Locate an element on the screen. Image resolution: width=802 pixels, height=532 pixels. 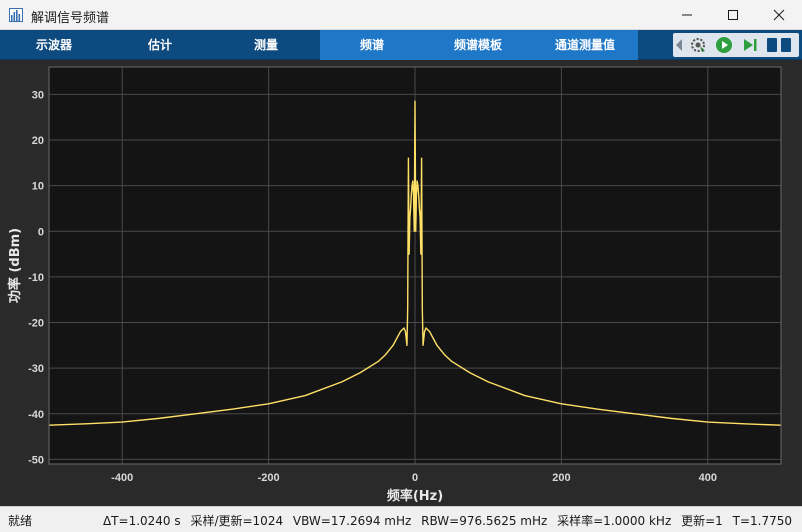
y-tick-label: 30 is located at coordinates (38, 95).